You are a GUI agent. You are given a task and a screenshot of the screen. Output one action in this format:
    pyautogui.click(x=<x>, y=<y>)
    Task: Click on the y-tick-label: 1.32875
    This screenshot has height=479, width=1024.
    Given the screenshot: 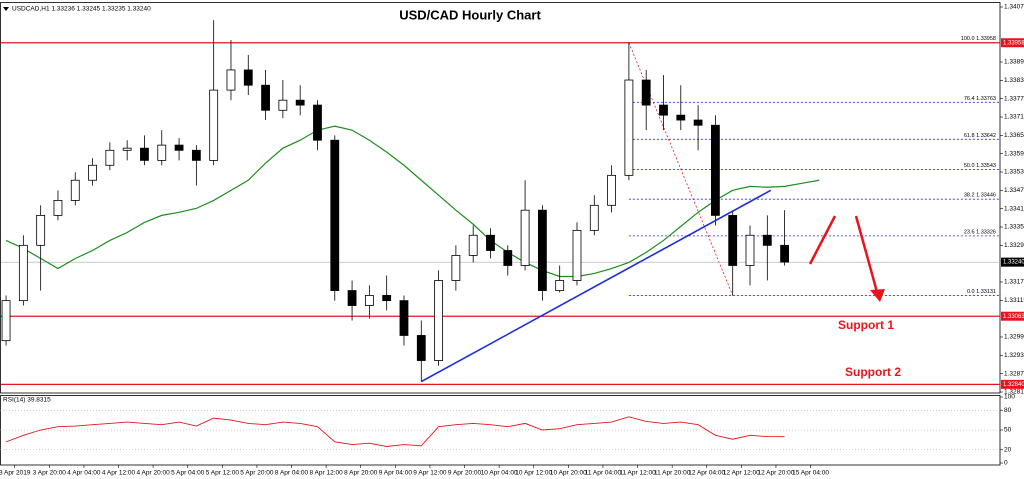 What is the action you would take?
    pyautogui.click(x=1014, y=373)
    